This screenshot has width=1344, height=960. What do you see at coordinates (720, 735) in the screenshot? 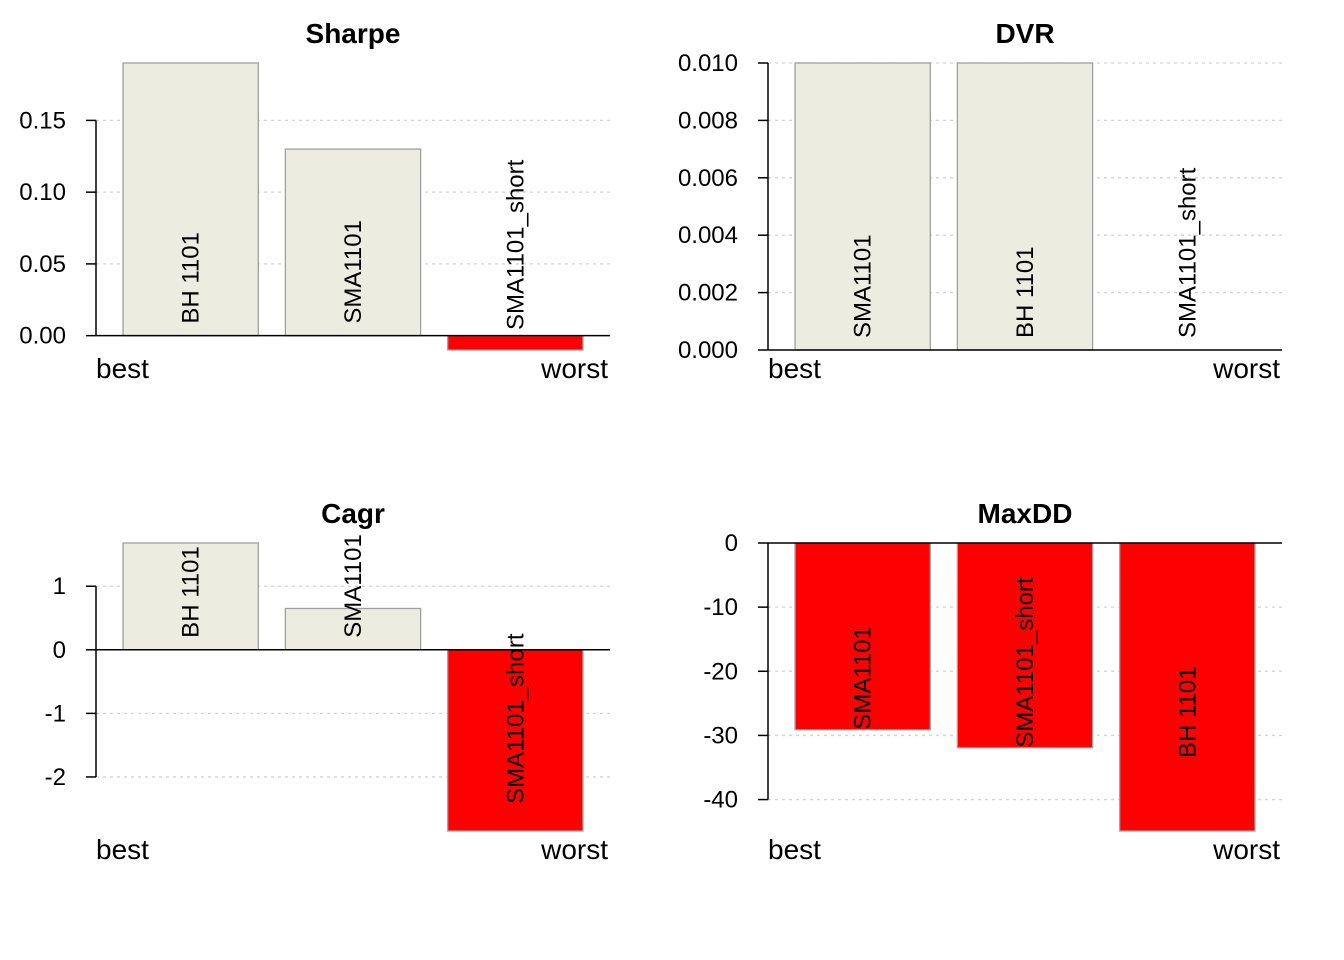
I see `y-tick-label: -30` at bounding box center [720, 735].